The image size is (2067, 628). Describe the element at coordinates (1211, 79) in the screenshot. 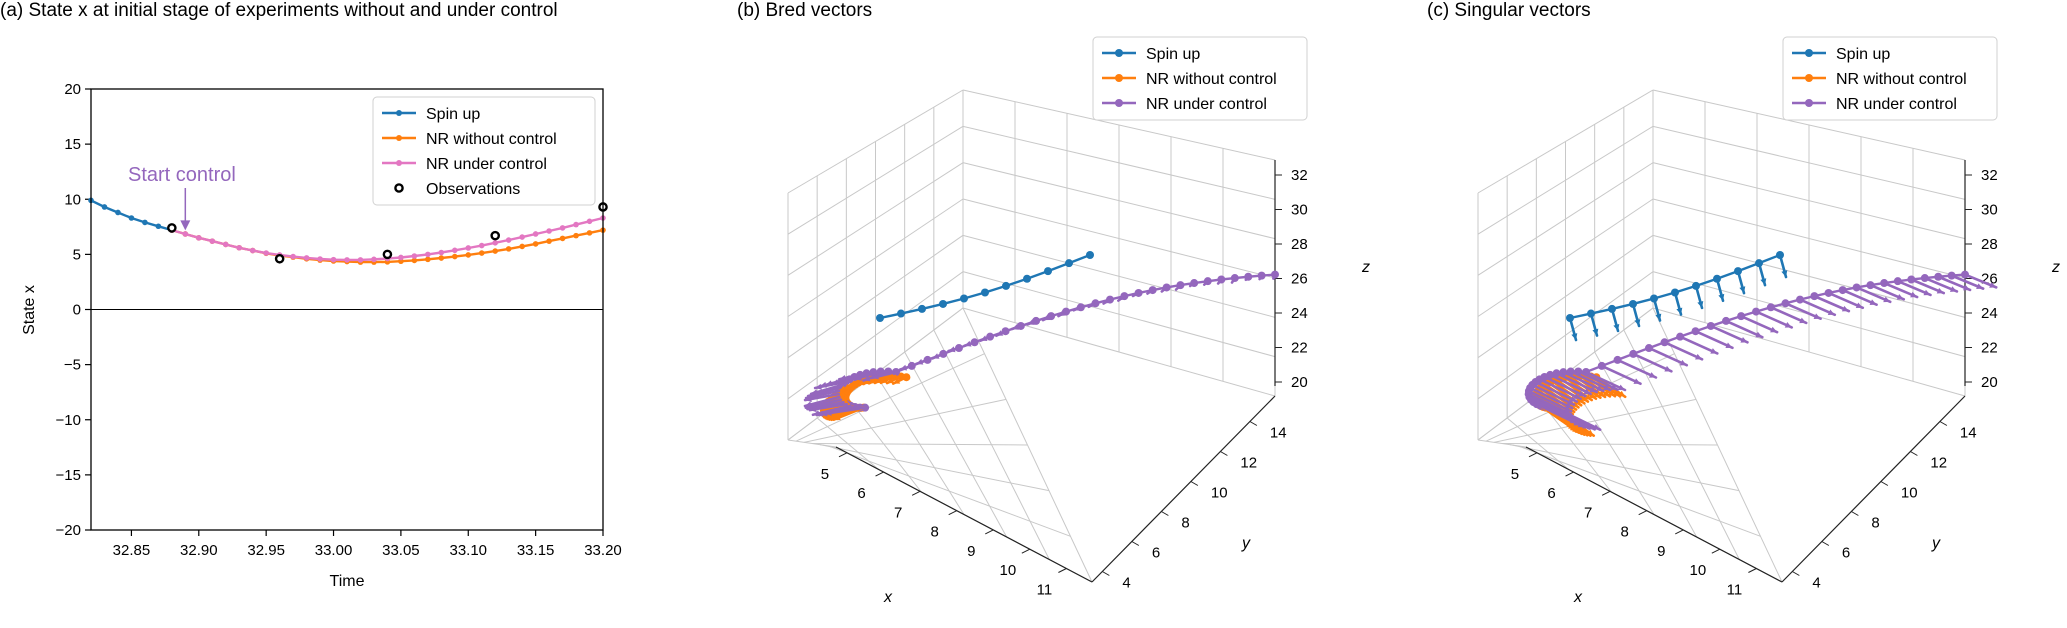

I see `legend-entry: NR without control` at that location.